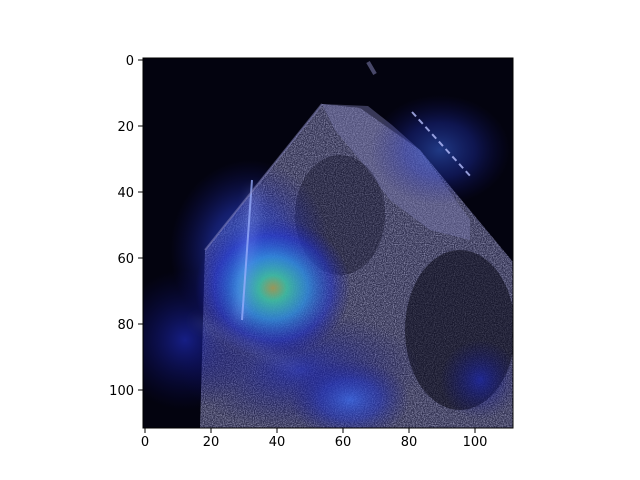 Image resolution: width=640 pixels, height=480 pixels. What do you see at coordinates (121, 391) in the screenshot?
I see `y-tick-label: 100` at bounding box center [121, 391].